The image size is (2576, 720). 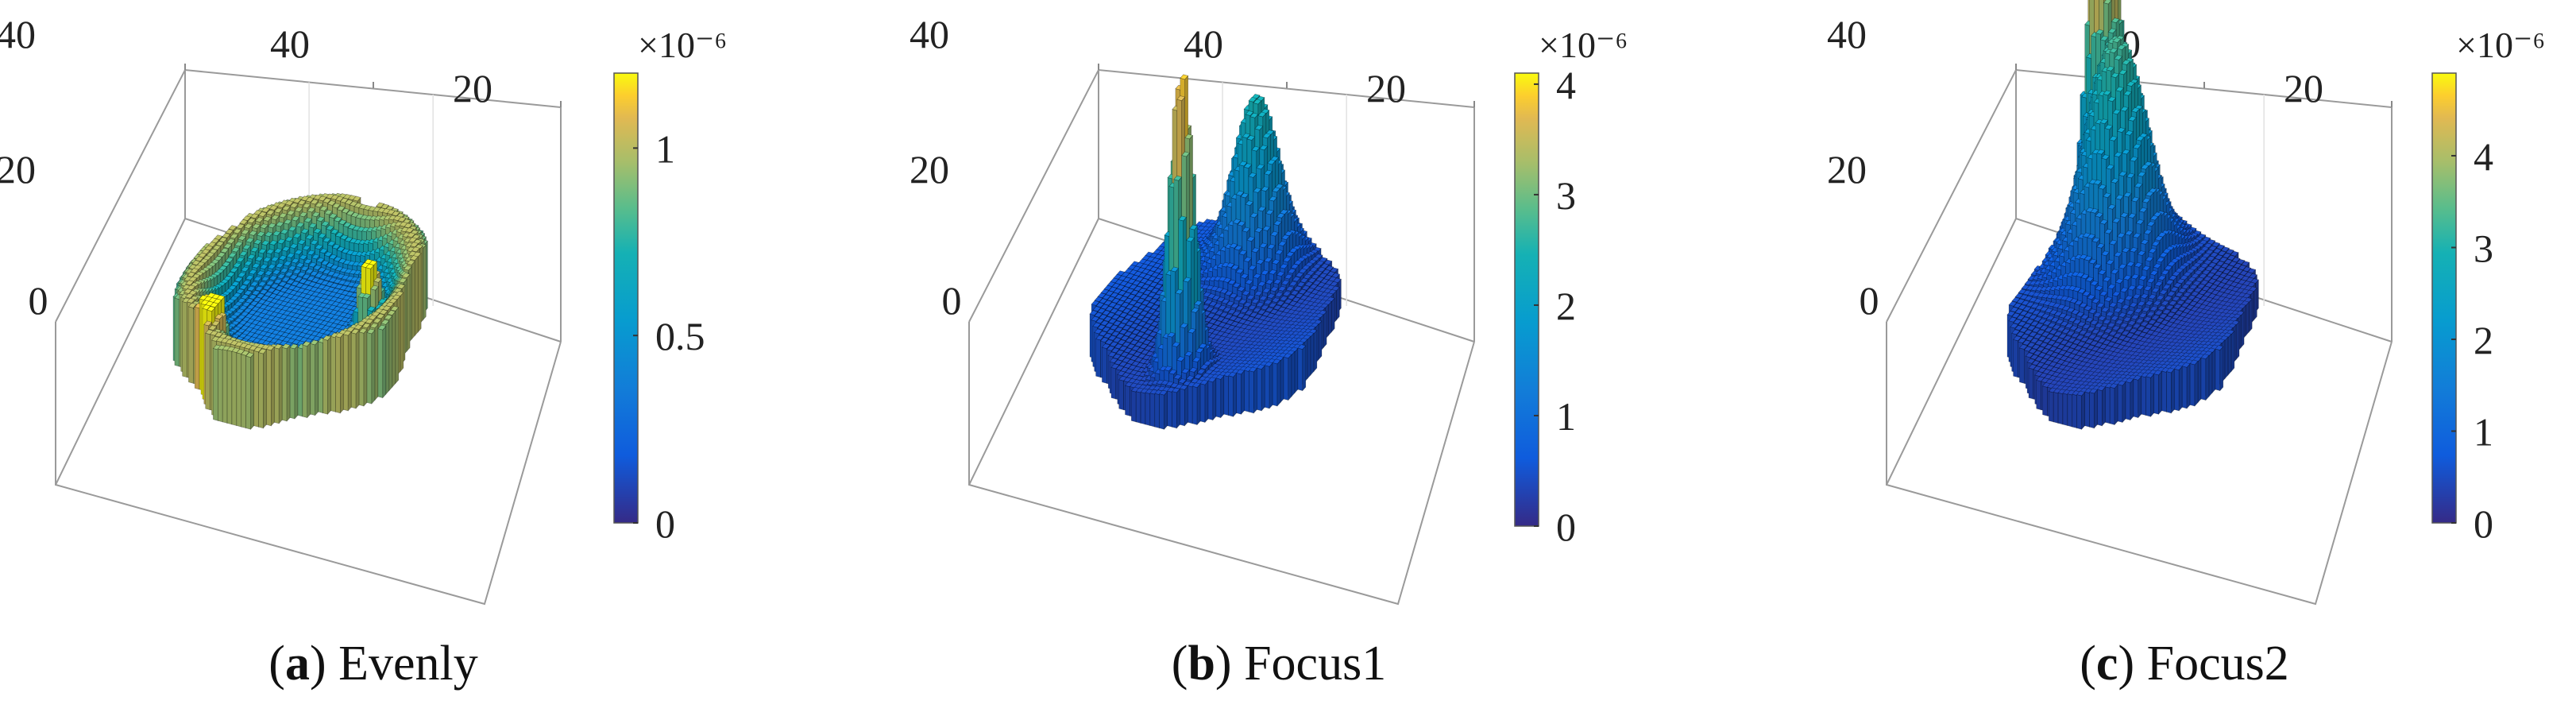 What do you see at coordinates (308, 464) in the screenshot?
I see `axis-front-edge` at bounding box center [308, 464].